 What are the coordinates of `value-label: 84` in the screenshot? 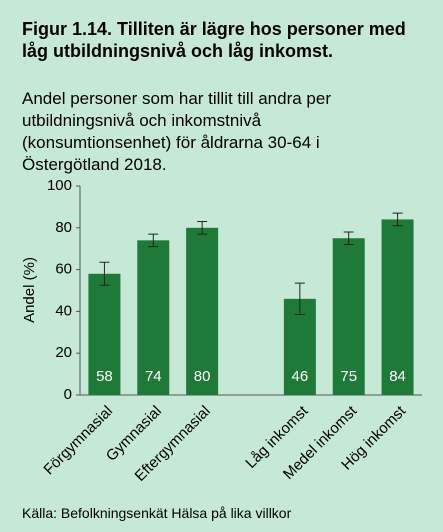 It's located at (397, 376).